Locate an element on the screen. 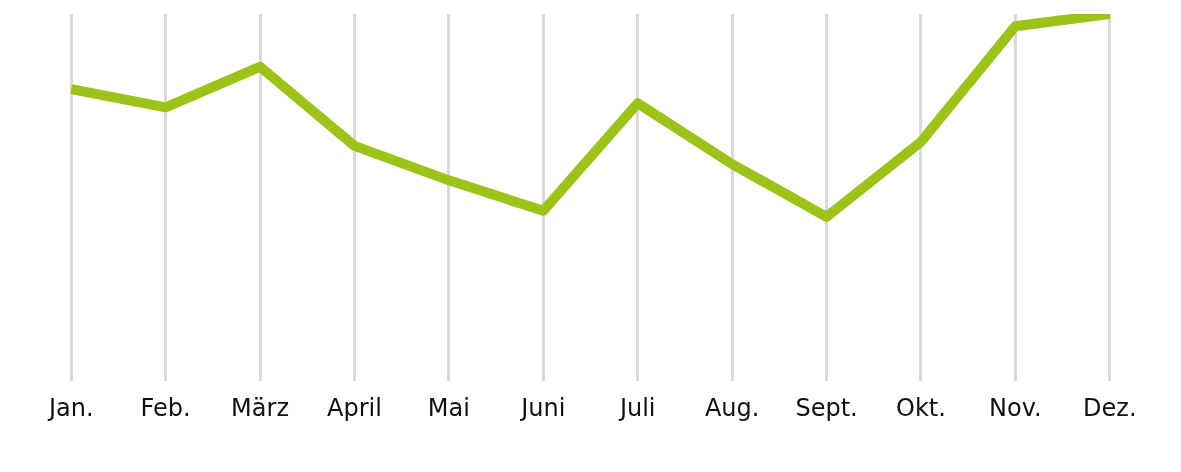  x-tick-label: April is located at coordinates (354, 407).